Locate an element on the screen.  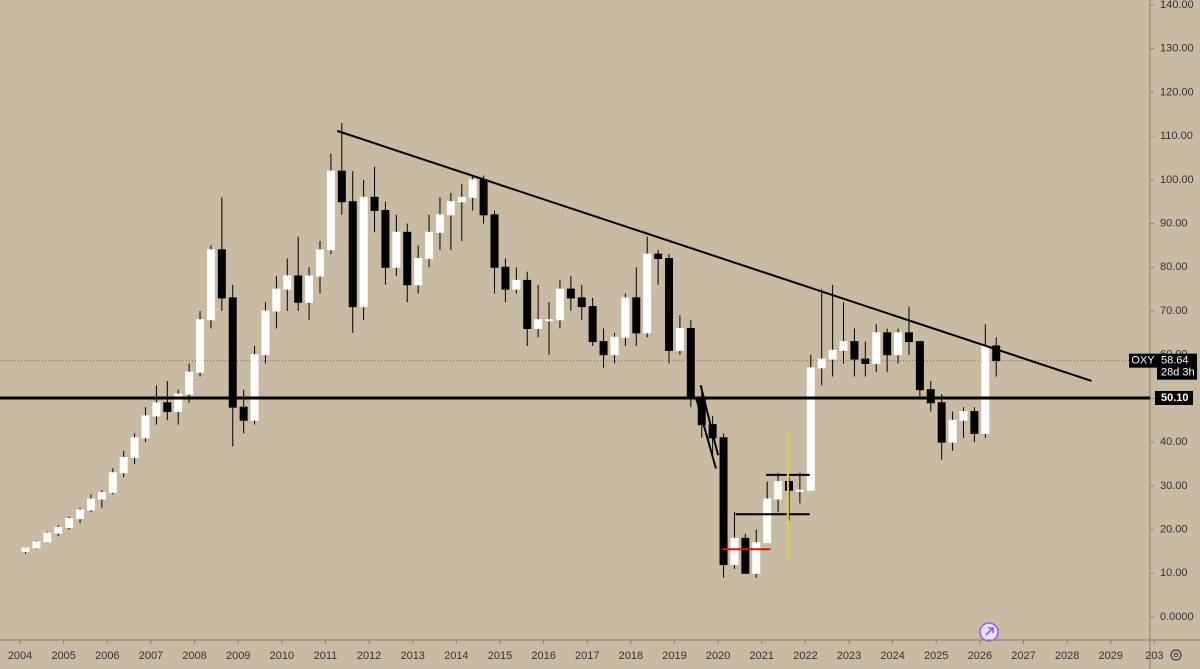
y-tick-label: 110.00 is located at coordinates (1176, 136).